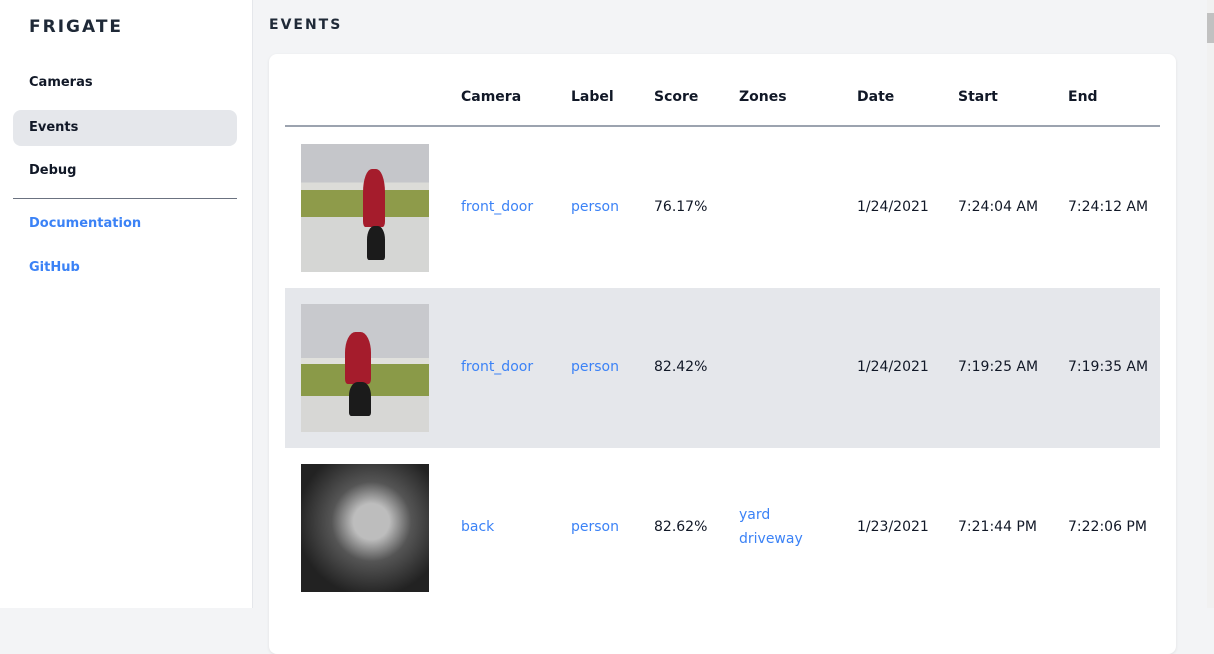 Image resolution: width=1214 pixels, height=654 pixels. What do you see at coordinates (763, 97) in the screenshot?
I see `header-zones: Zones` at bounding box center [763, 97].